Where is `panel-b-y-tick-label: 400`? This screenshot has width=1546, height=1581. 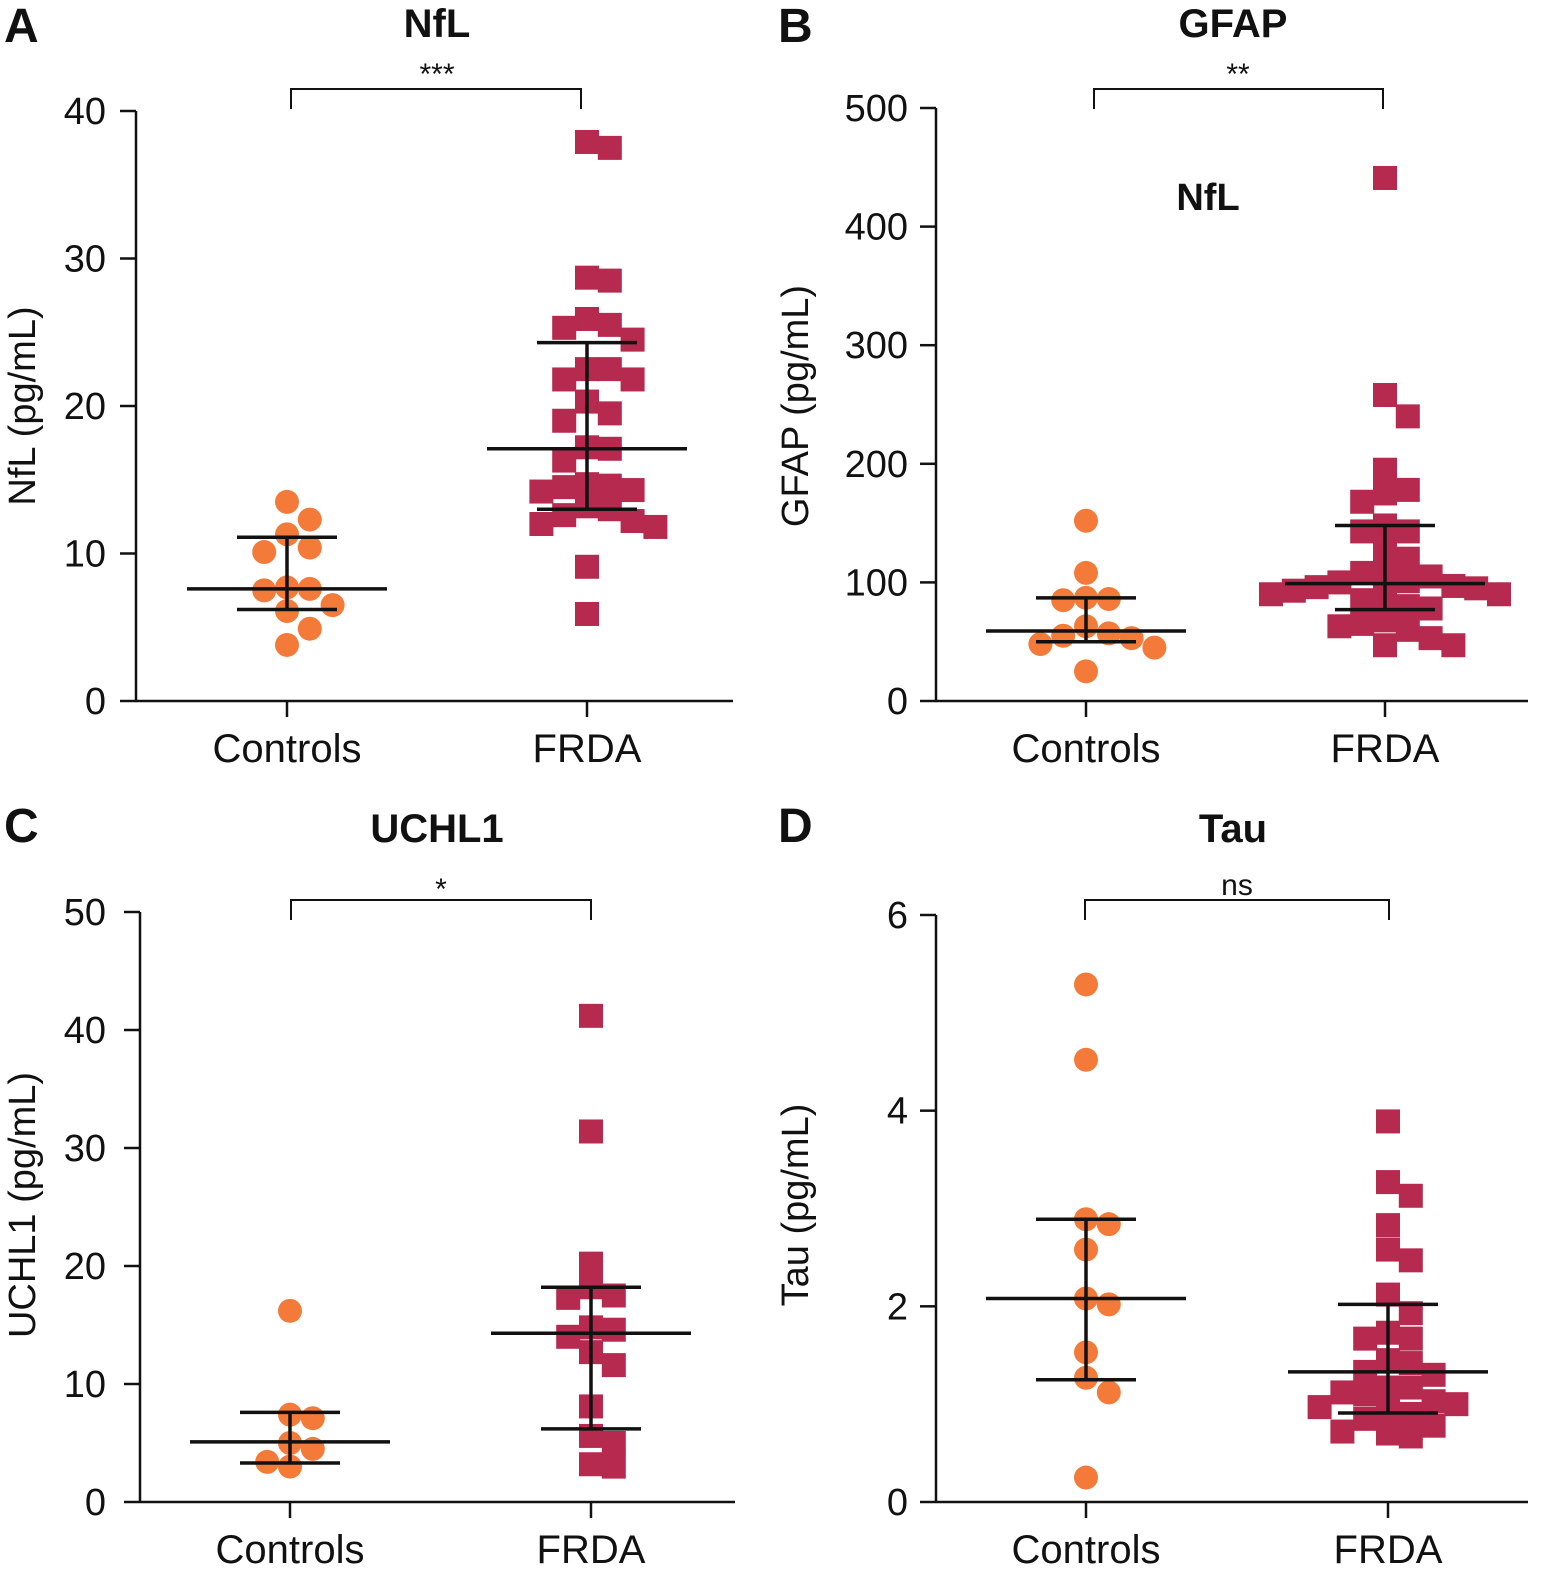 panel-b-y-tick-label: 400 is located at coordinates (876, 228).